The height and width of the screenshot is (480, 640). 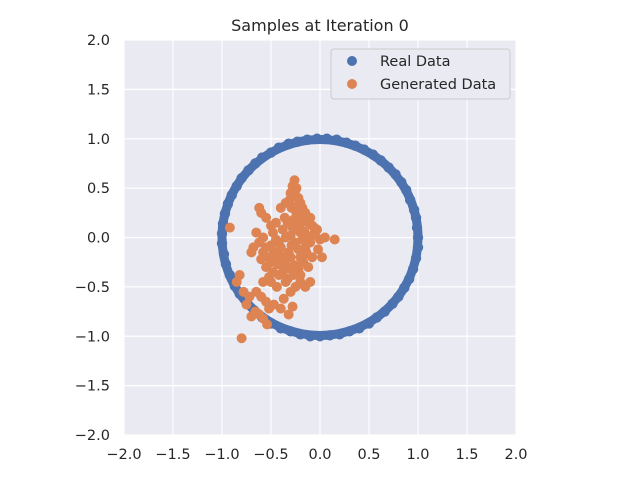 What do you see at coordinates (92, 288) in the screenshot?
I see `y-tick-label: −0.5` at bounding box center [92, 288].